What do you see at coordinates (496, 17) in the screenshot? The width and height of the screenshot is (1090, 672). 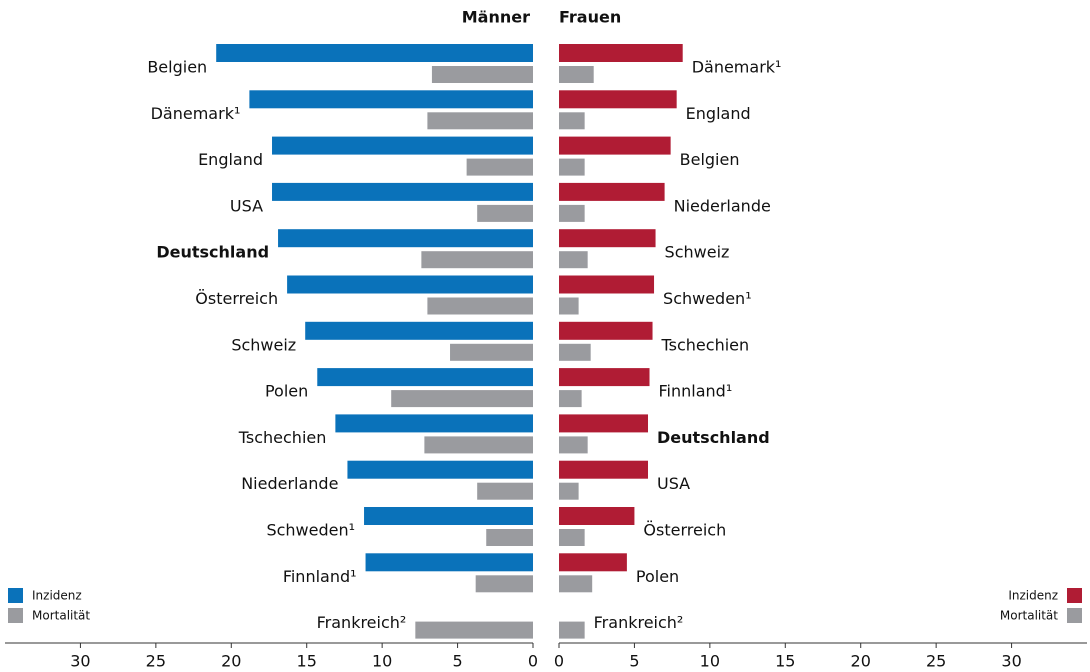 I see `panel-title: Männer` at bounding box center [496, 17].